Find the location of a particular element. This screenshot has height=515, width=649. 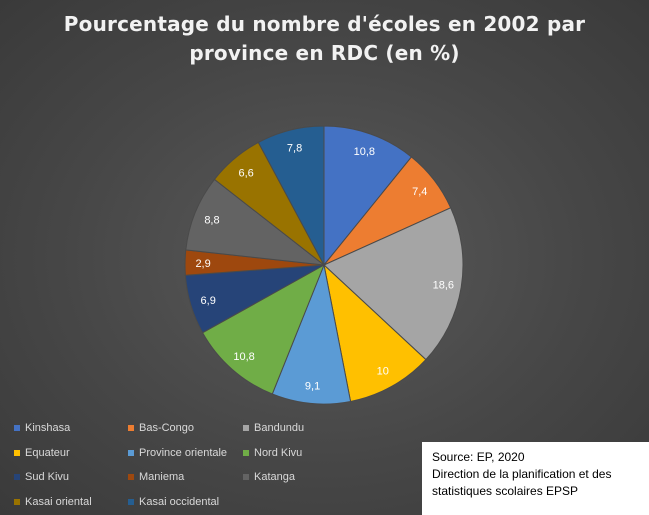

data-label-sud-kivu: 6,9 is located at coordinates (208, 301).